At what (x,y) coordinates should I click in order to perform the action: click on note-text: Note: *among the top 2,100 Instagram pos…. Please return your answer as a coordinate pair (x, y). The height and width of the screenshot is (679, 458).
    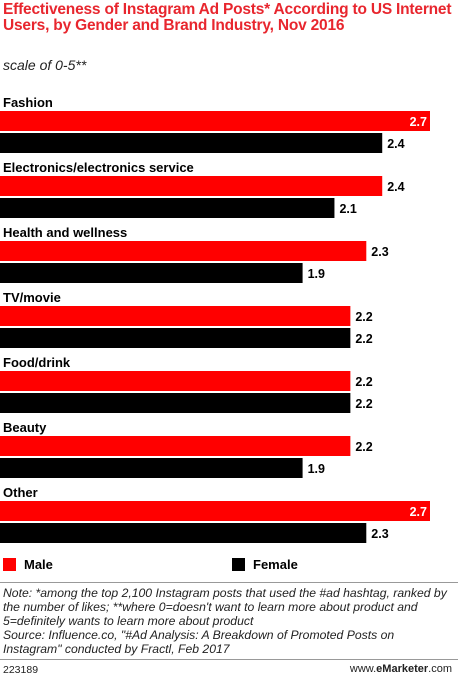
    Looking at the image, I should click on (225, 607).